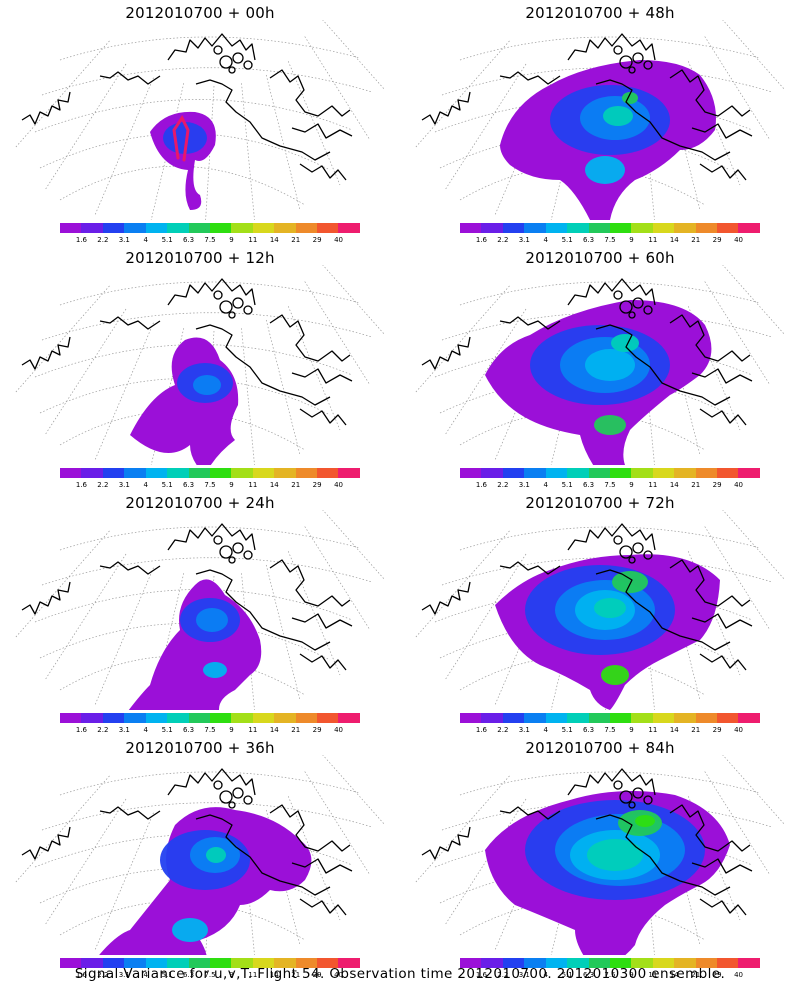 The image size is (800, 1000). What do you see at coordinates (210, 730) in the screenshot?
I see `colorbar-tick-label: 7.5` at bounding box center [210, 730].